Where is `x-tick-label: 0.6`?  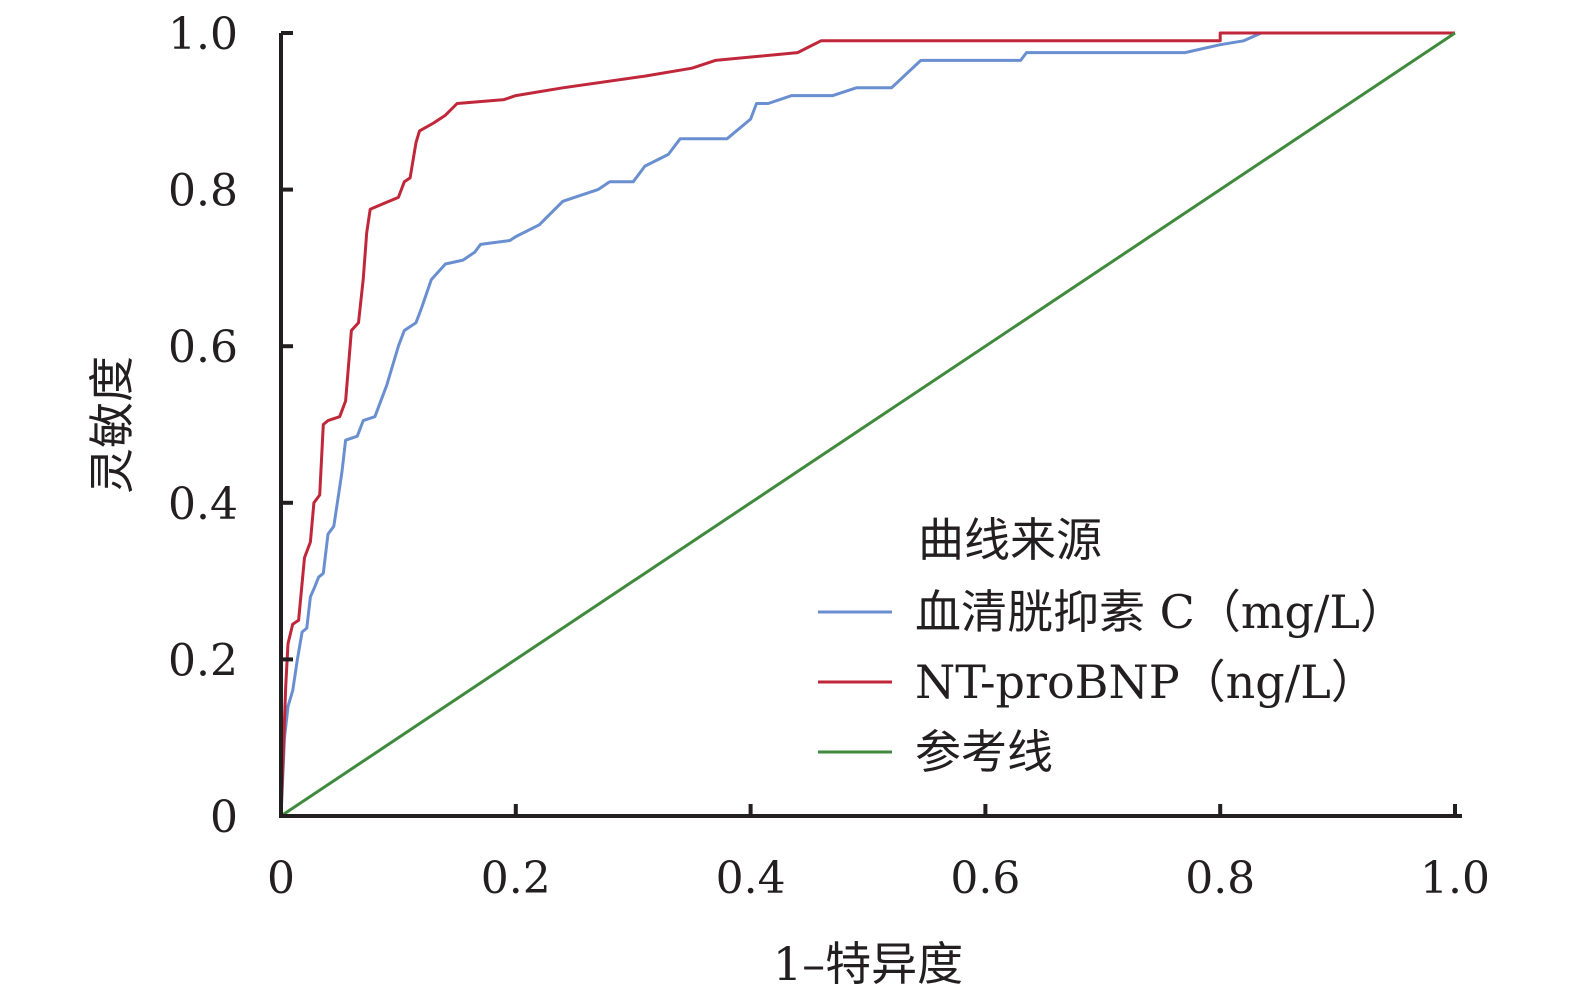
x-tick-label: 0.6 is located at coordinates (985, 878).